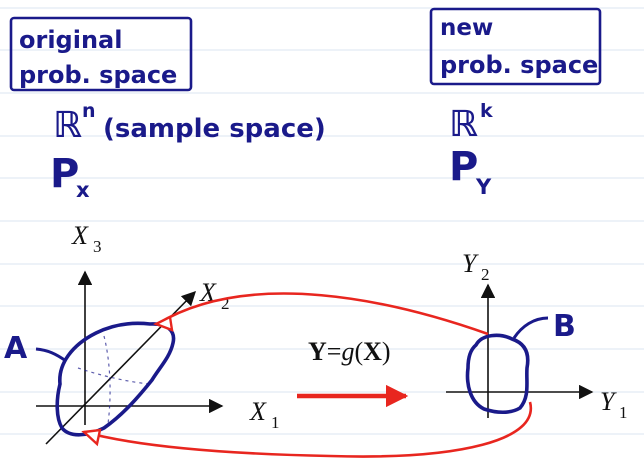 The width and height of the screenshot is (644, 470). What do you see at coordinates (64, 174) in the screenshot?
I see `original-prob-symbol: P` at bounding box center [64, 174].